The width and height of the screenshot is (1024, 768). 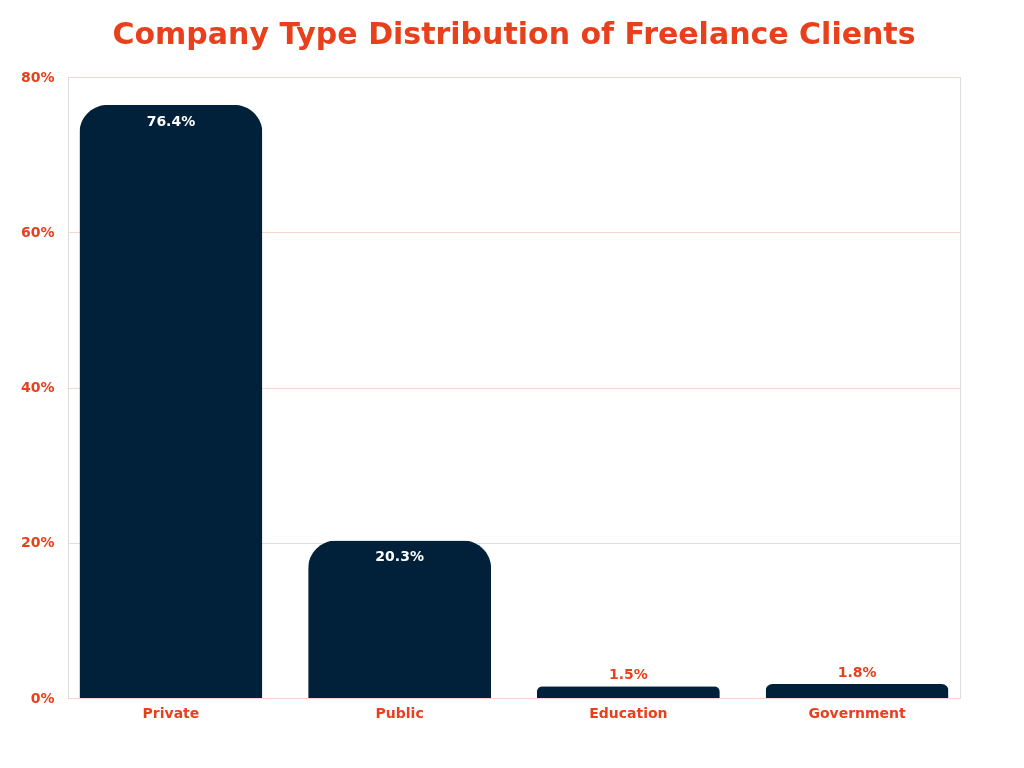 What do you see at coordinates (399, 712) in the screenshot?
I see `x-tick-label: Public` at bounding box center [399, 712].